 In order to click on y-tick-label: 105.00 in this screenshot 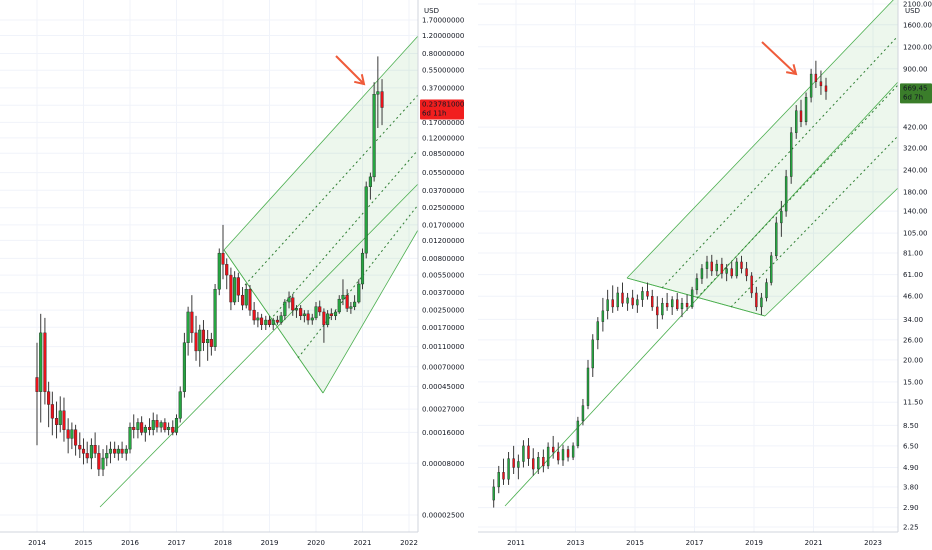, I will do `click(915, 234)`.